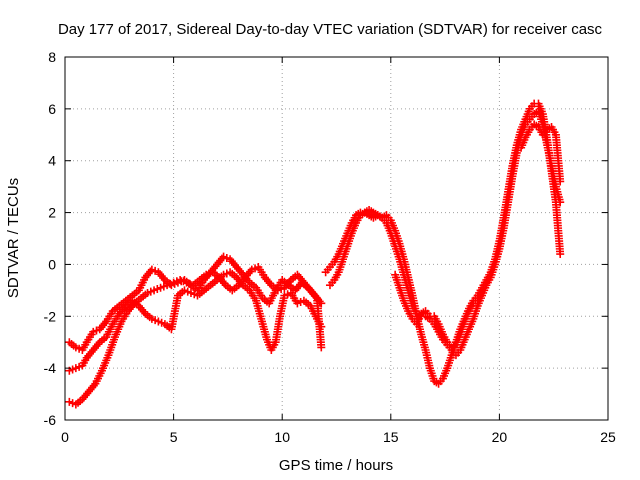 The image size is (640, 480). What do you see at coordinates (608, 437) in the screenshot?
I see `x-tick-label: 25` at bounding box center [608, 437].